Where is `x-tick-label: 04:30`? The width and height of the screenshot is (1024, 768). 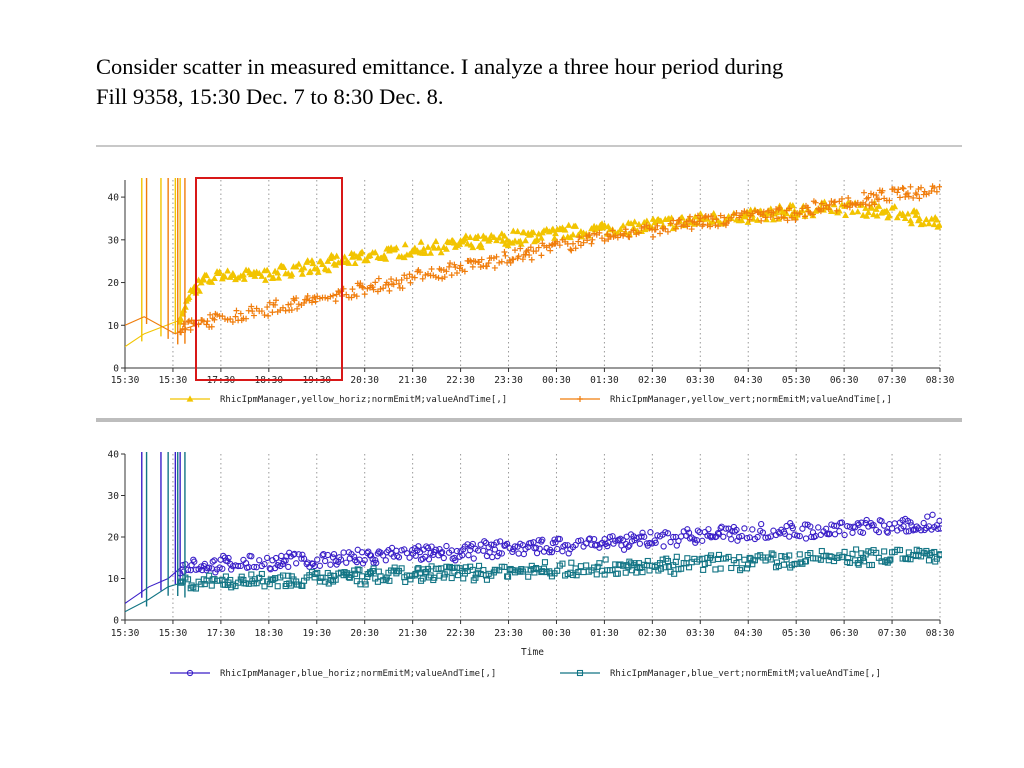
x-tick-label: 04:30 is located at coordinates (748, 633).